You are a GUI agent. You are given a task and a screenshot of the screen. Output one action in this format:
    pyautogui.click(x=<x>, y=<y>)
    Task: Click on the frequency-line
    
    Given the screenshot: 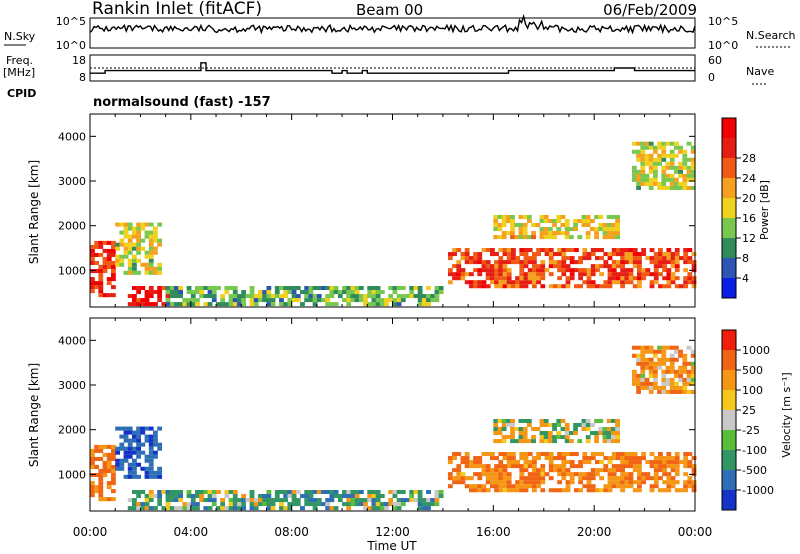 What is the action you would take?
    pyautogui.click(x=392, y=68)
    